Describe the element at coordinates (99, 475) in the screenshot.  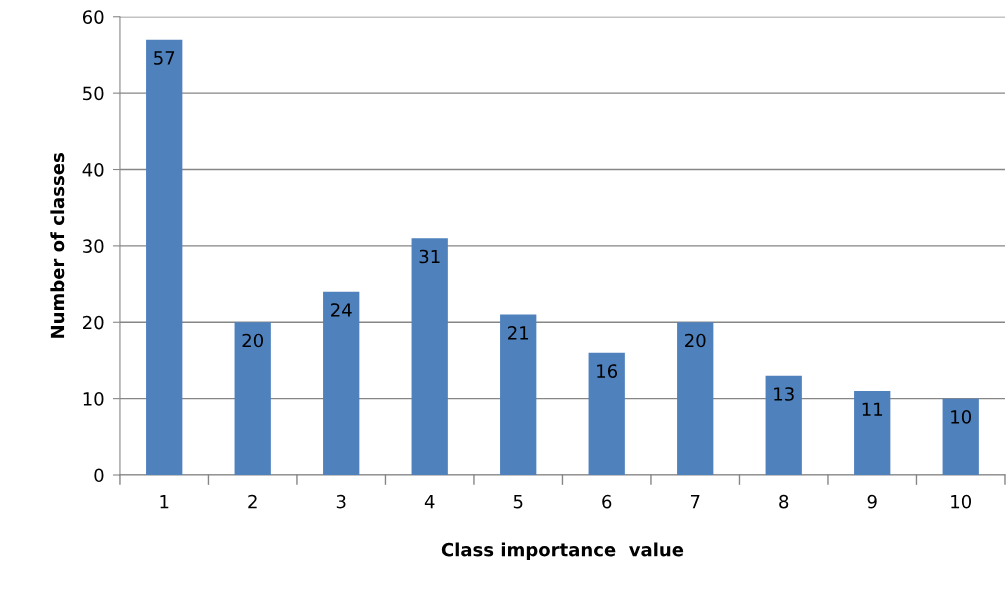
I see `y-tick-label: 0` at that location.